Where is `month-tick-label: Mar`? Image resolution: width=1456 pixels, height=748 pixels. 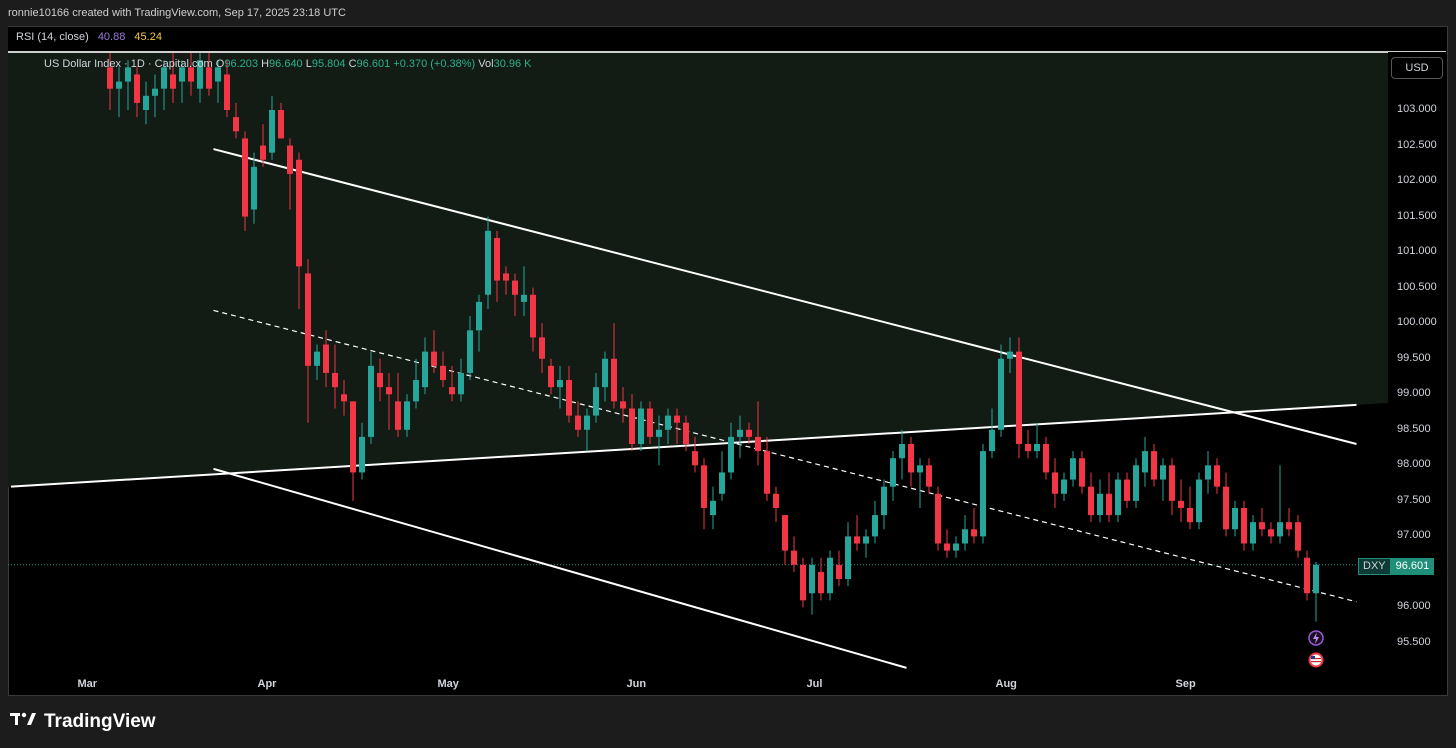 month-tick-label: Mar is located at coordinates (87, 684).